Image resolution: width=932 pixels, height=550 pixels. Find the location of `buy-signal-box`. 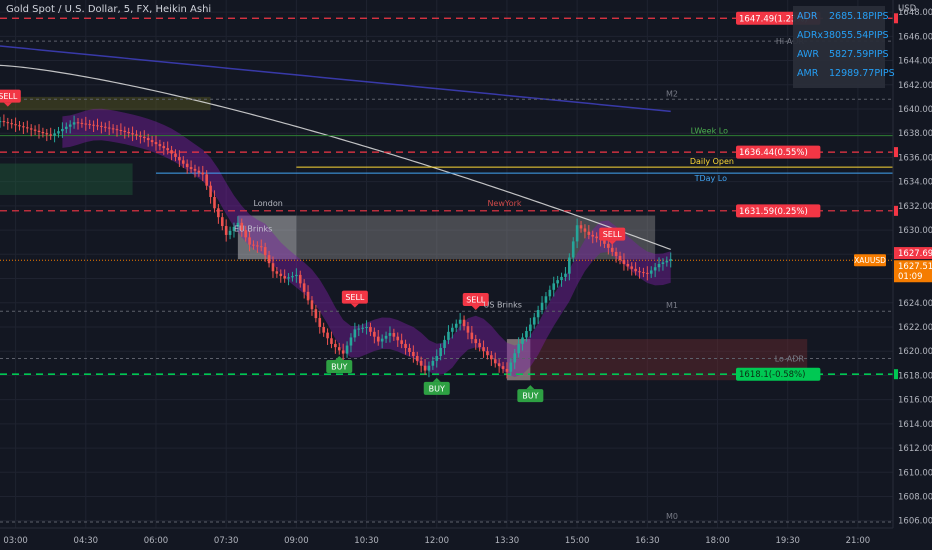

buy-signal-box is located at coordinates (339, 367).